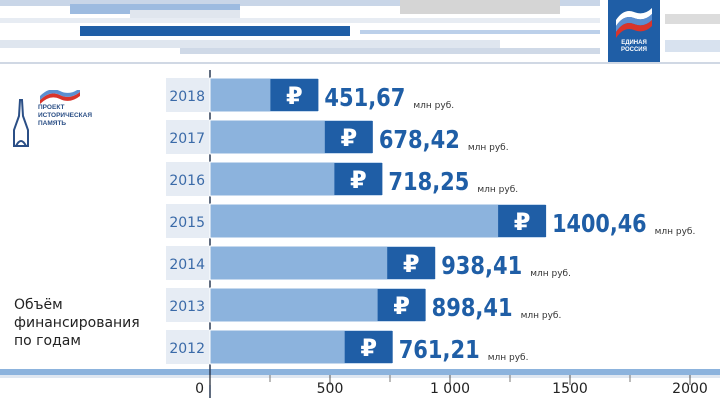  I want to click on party-logo: ЕДИНАЯ РОССИЯ, so click(634, 31).